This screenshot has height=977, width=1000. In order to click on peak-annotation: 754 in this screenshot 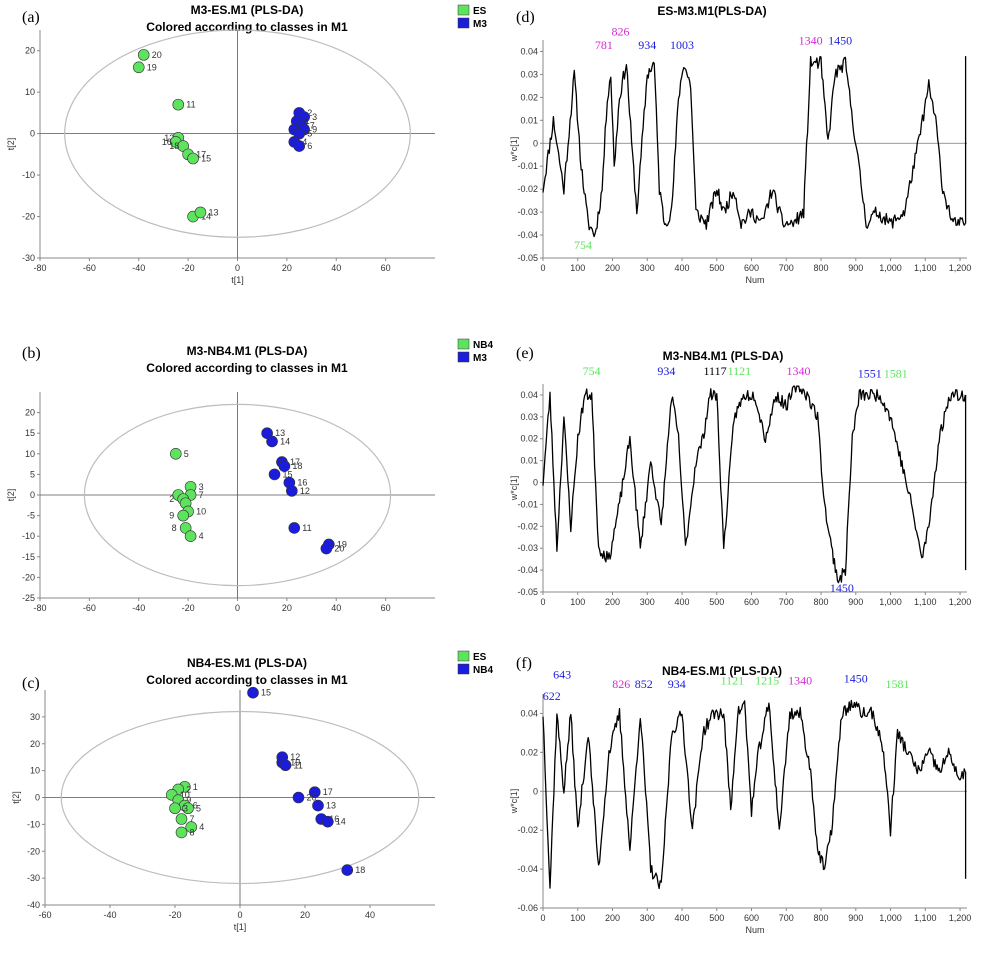, I will do `click(583, 245)`.